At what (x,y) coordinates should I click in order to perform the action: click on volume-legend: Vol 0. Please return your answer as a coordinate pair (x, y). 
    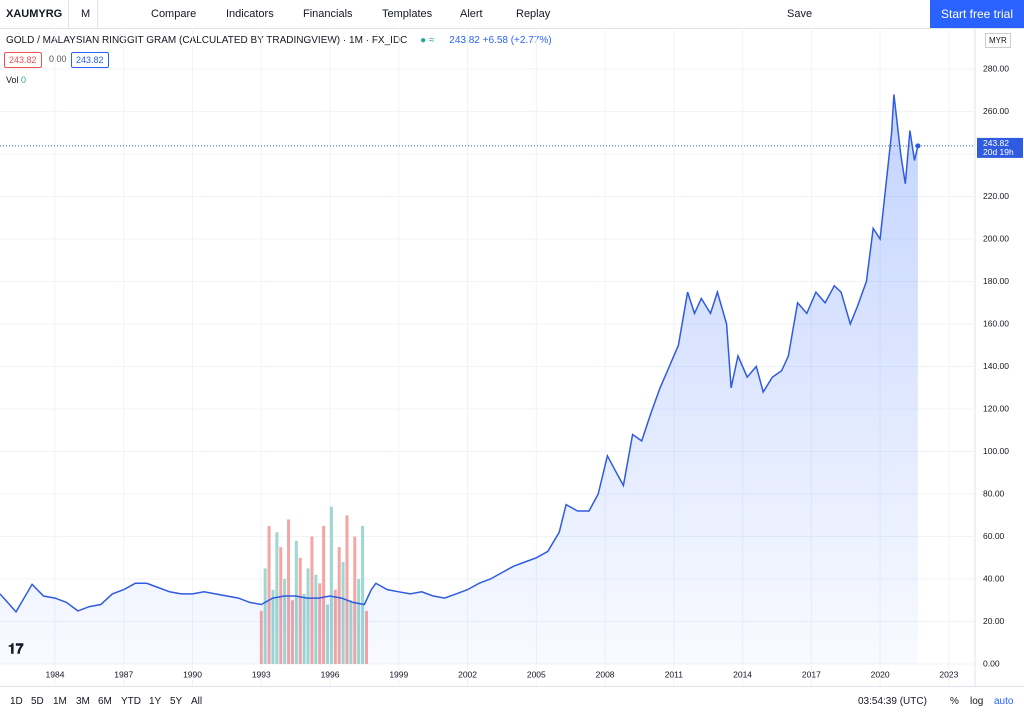
    Looking at the image, I should click on (16, 80).